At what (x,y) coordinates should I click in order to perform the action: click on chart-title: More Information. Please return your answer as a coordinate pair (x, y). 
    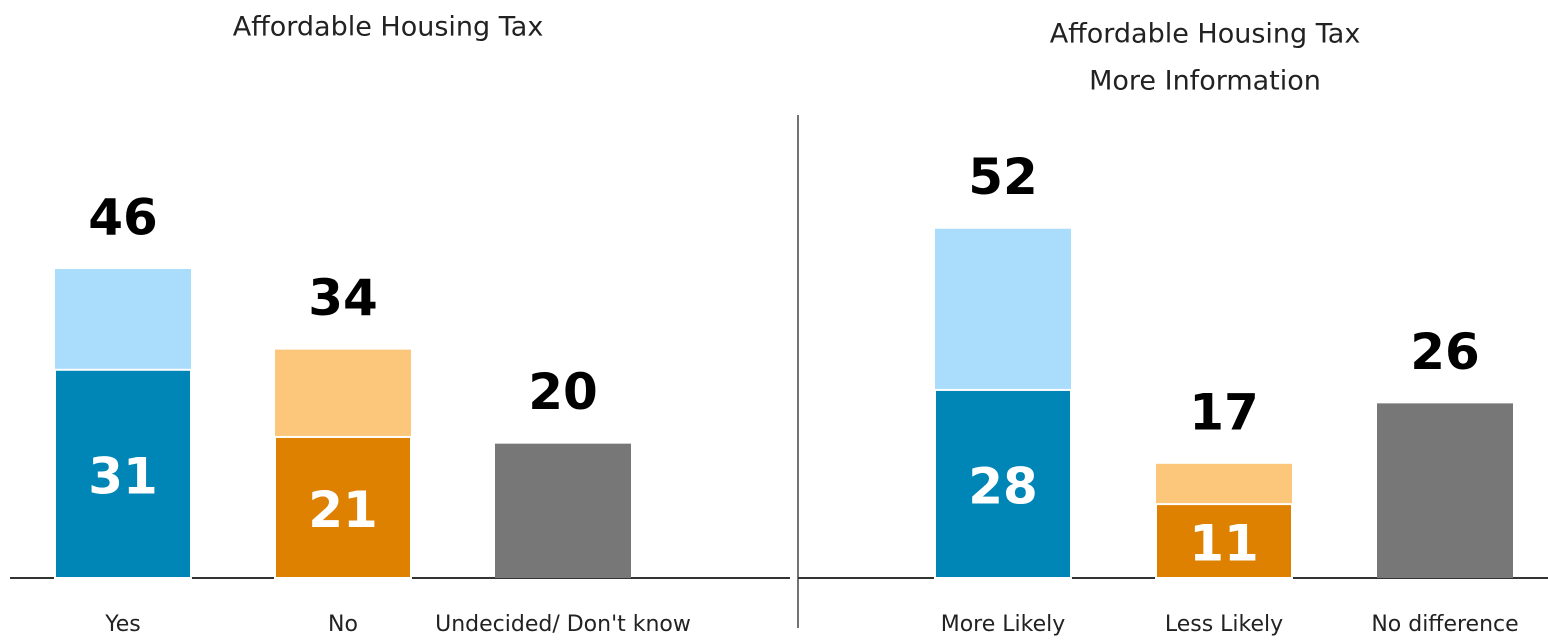
    Looking at the image, I should click on (1205, 81).